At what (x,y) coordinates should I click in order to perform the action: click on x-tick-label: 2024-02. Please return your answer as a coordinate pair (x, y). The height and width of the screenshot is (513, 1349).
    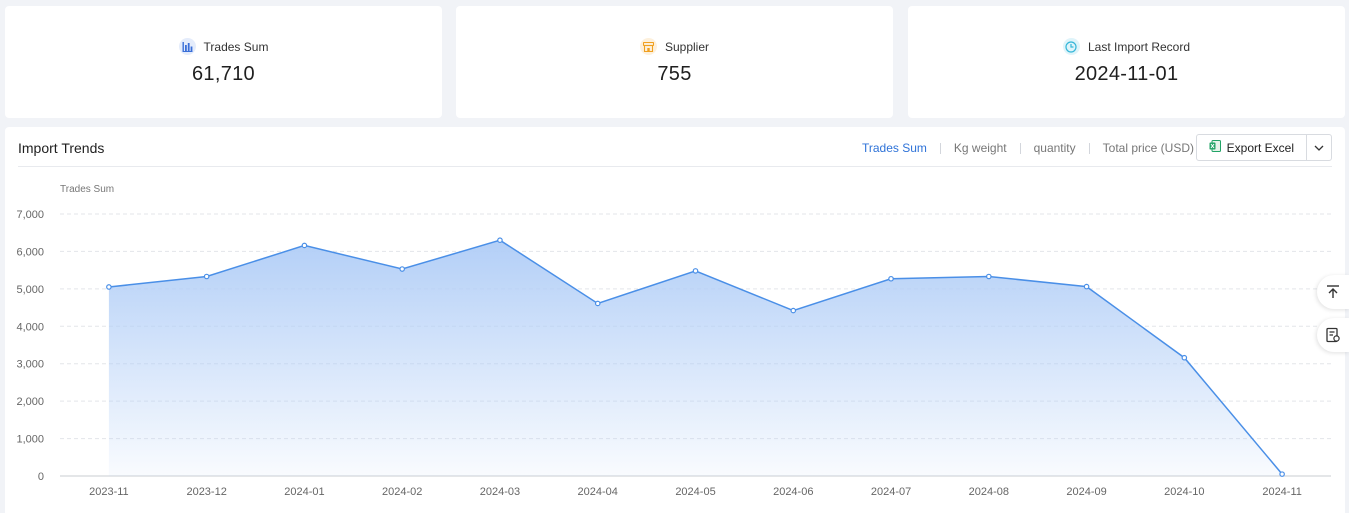
    Looking at the image, I should click on (402, 492).